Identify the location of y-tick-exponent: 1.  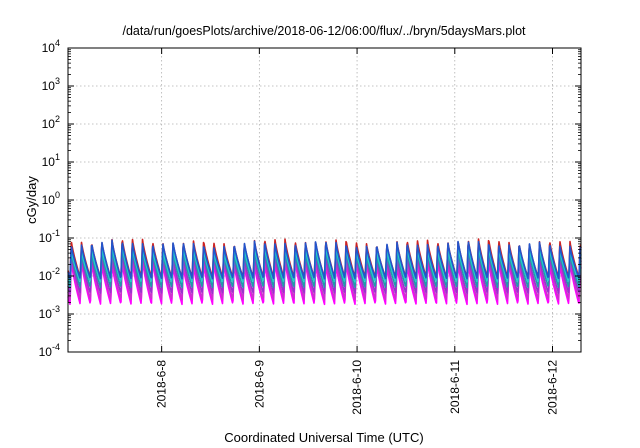
(57, 157).